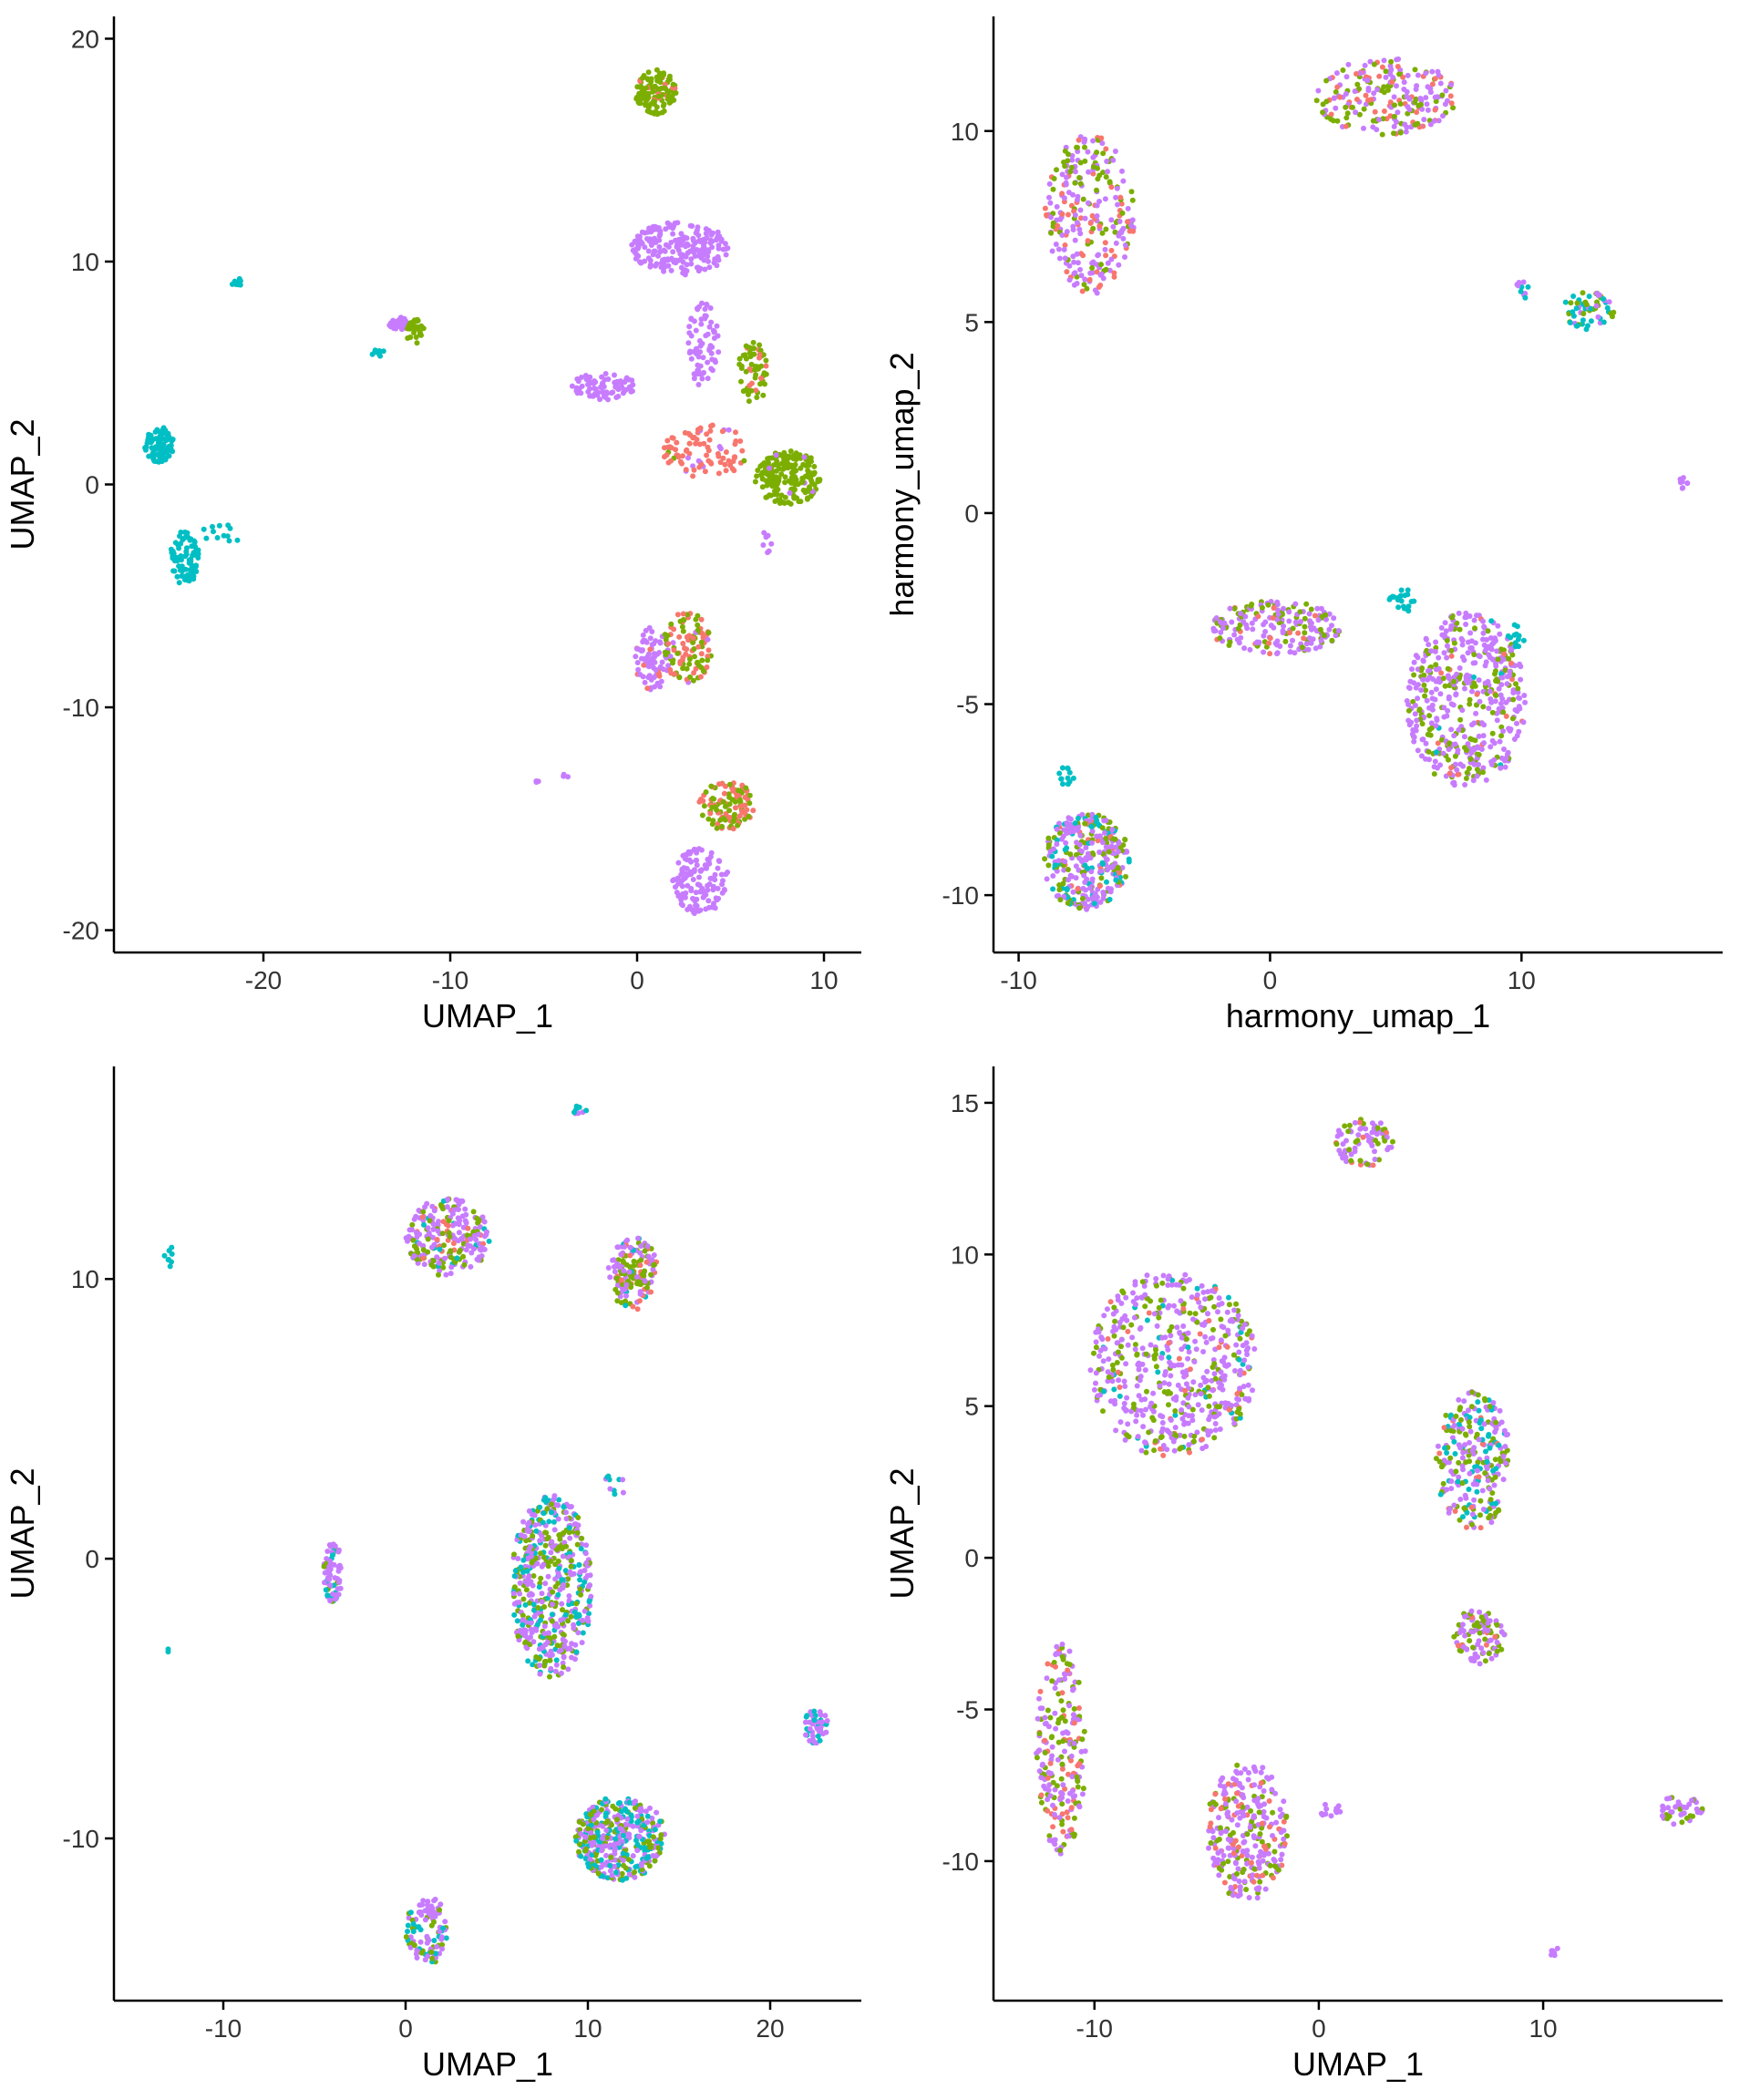 The width and height of the screenshot is (1750, 2100). Describe the element at coordinates (488, 1016) in the screenshot. I see `x-axis-title: UMAP_1` at that location.